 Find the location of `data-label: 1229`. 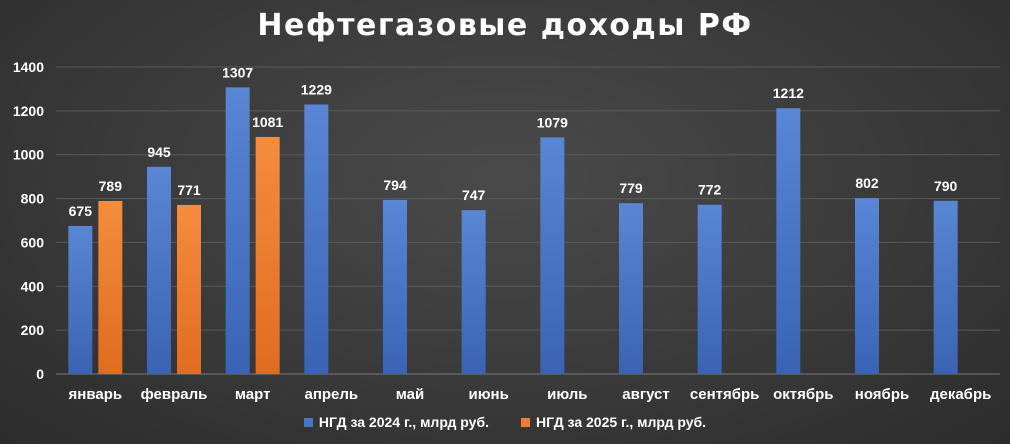

data-label: 1229 is located at coordinates (316, 89).